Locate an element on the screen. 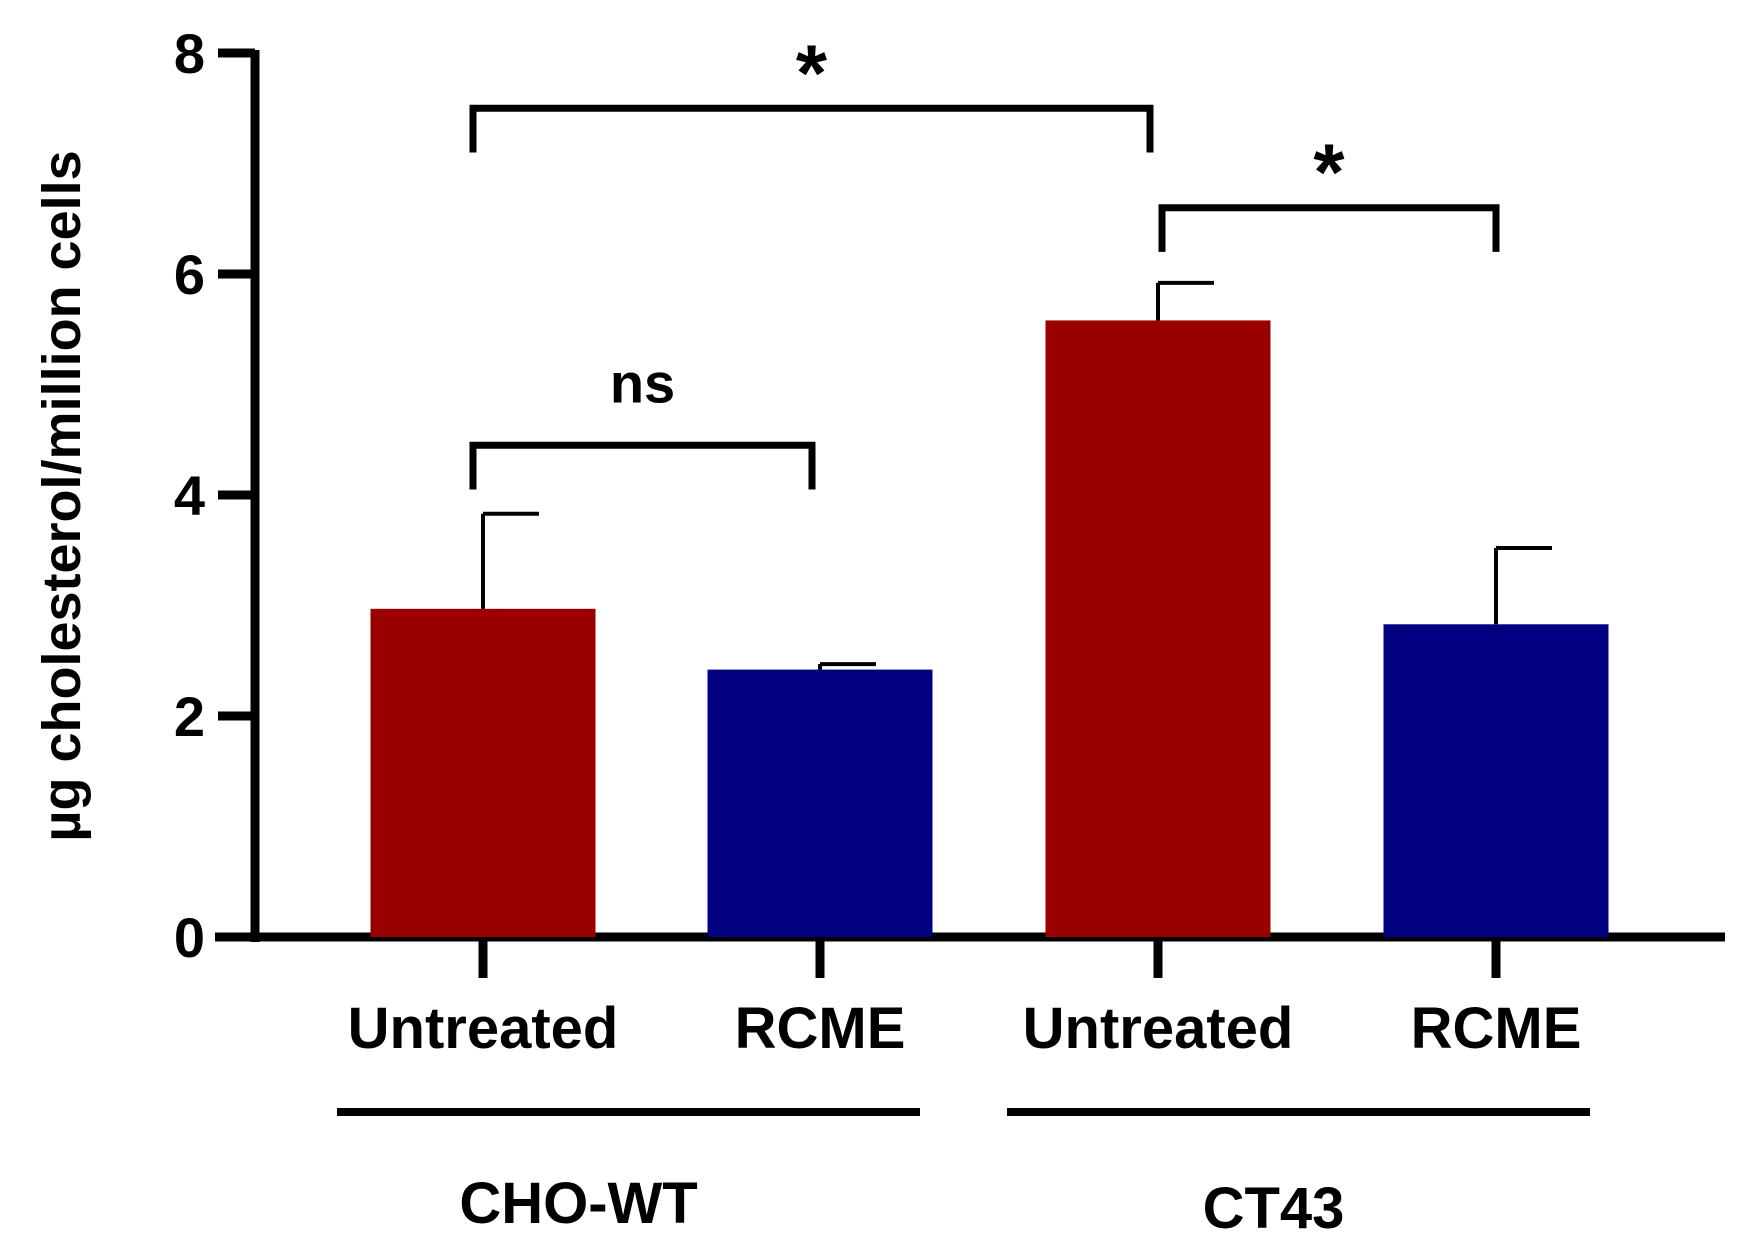 The width and height of the screenshot is (1746, 1250). x-axis is located at coordinates (970, 955).